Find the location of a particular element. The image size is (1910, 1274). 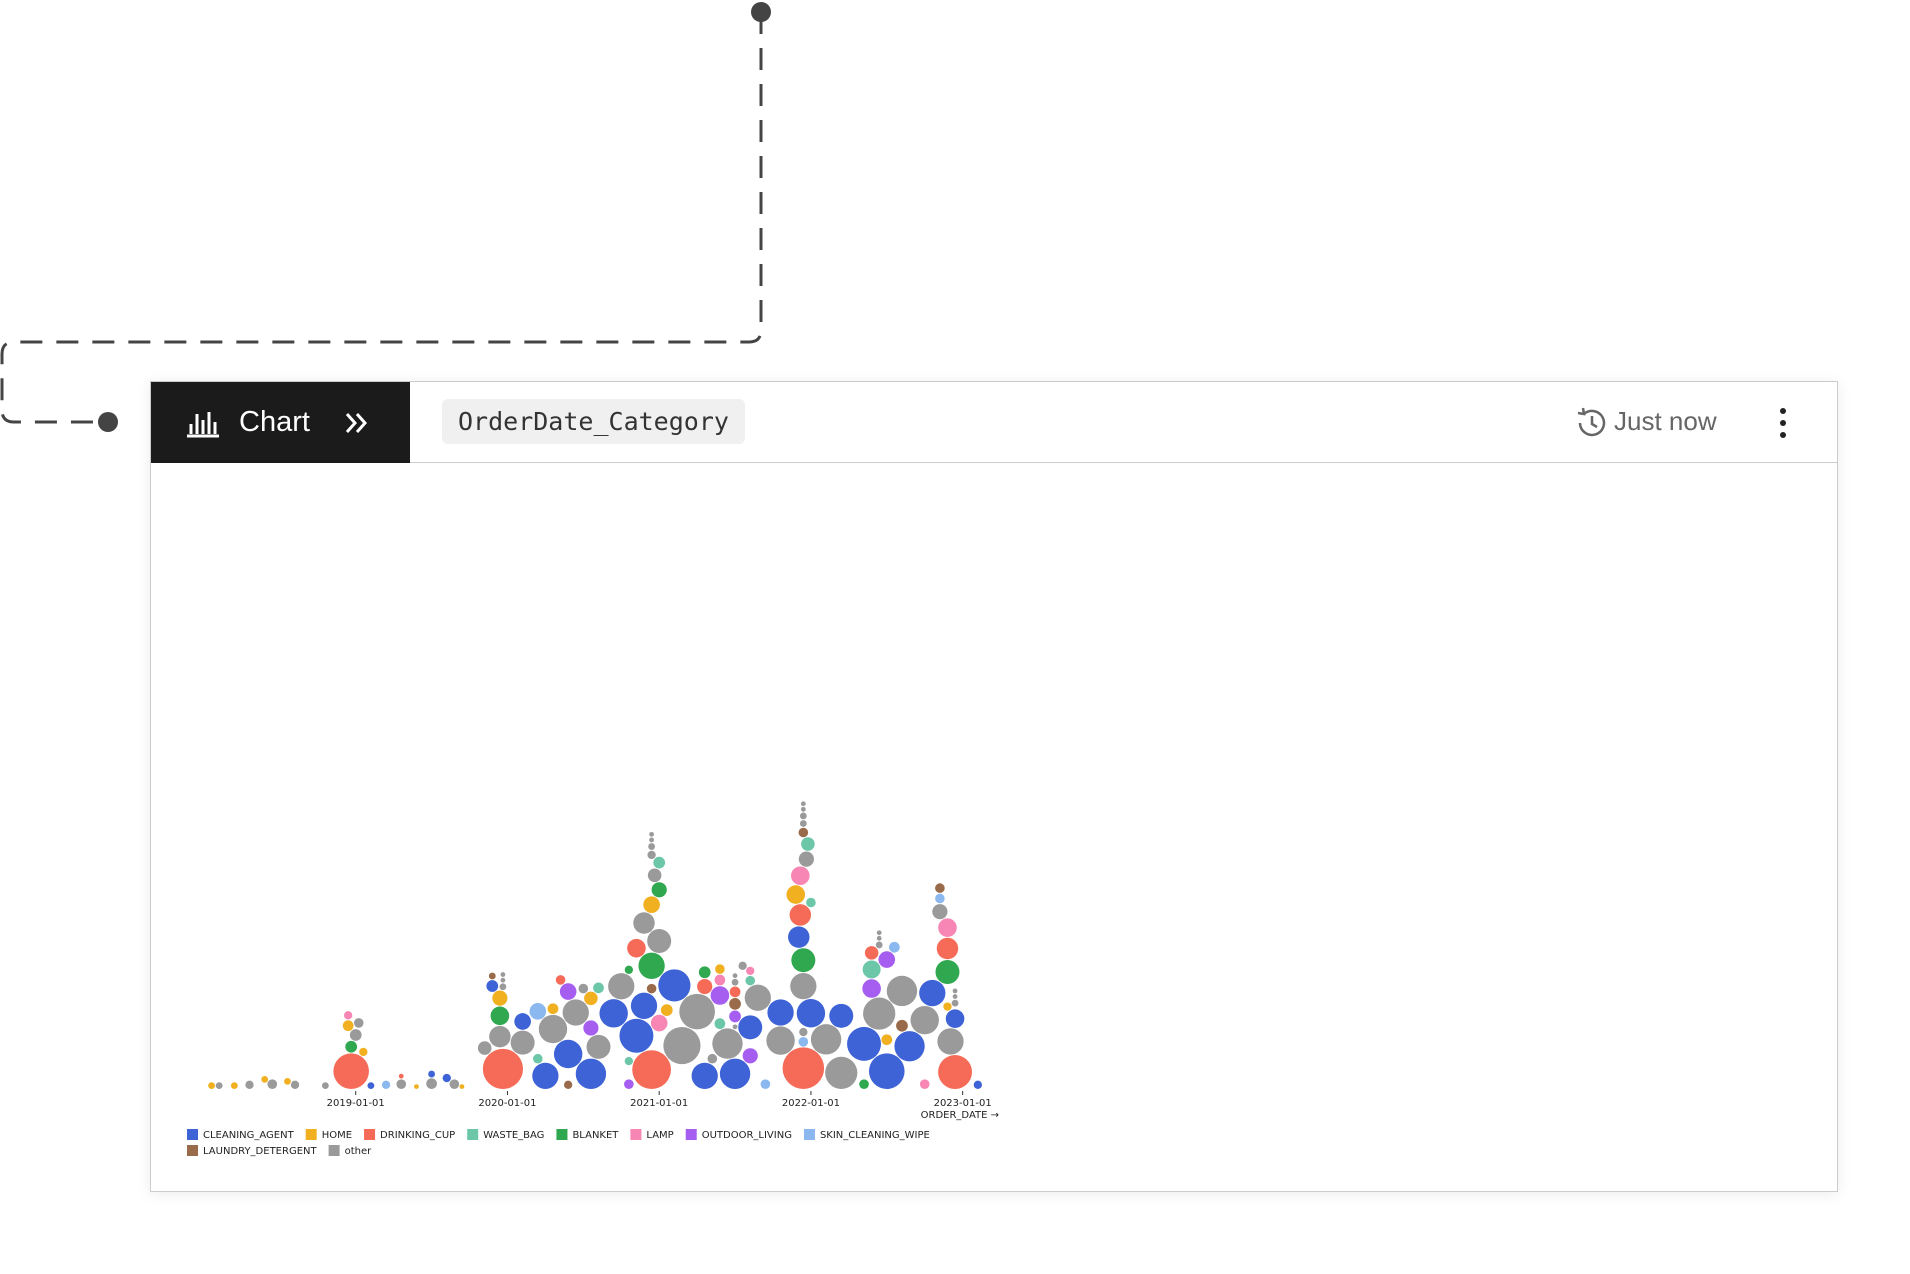

expand-icon is located at coordinates (356, 423).